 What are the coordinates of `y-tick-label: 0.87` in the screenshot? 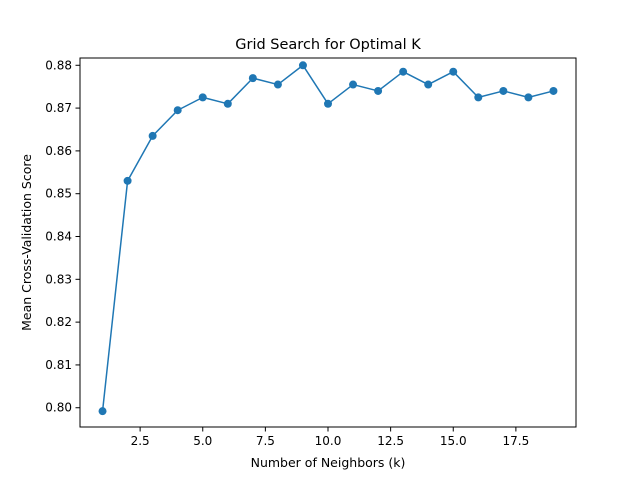 It's located at (58, 108).